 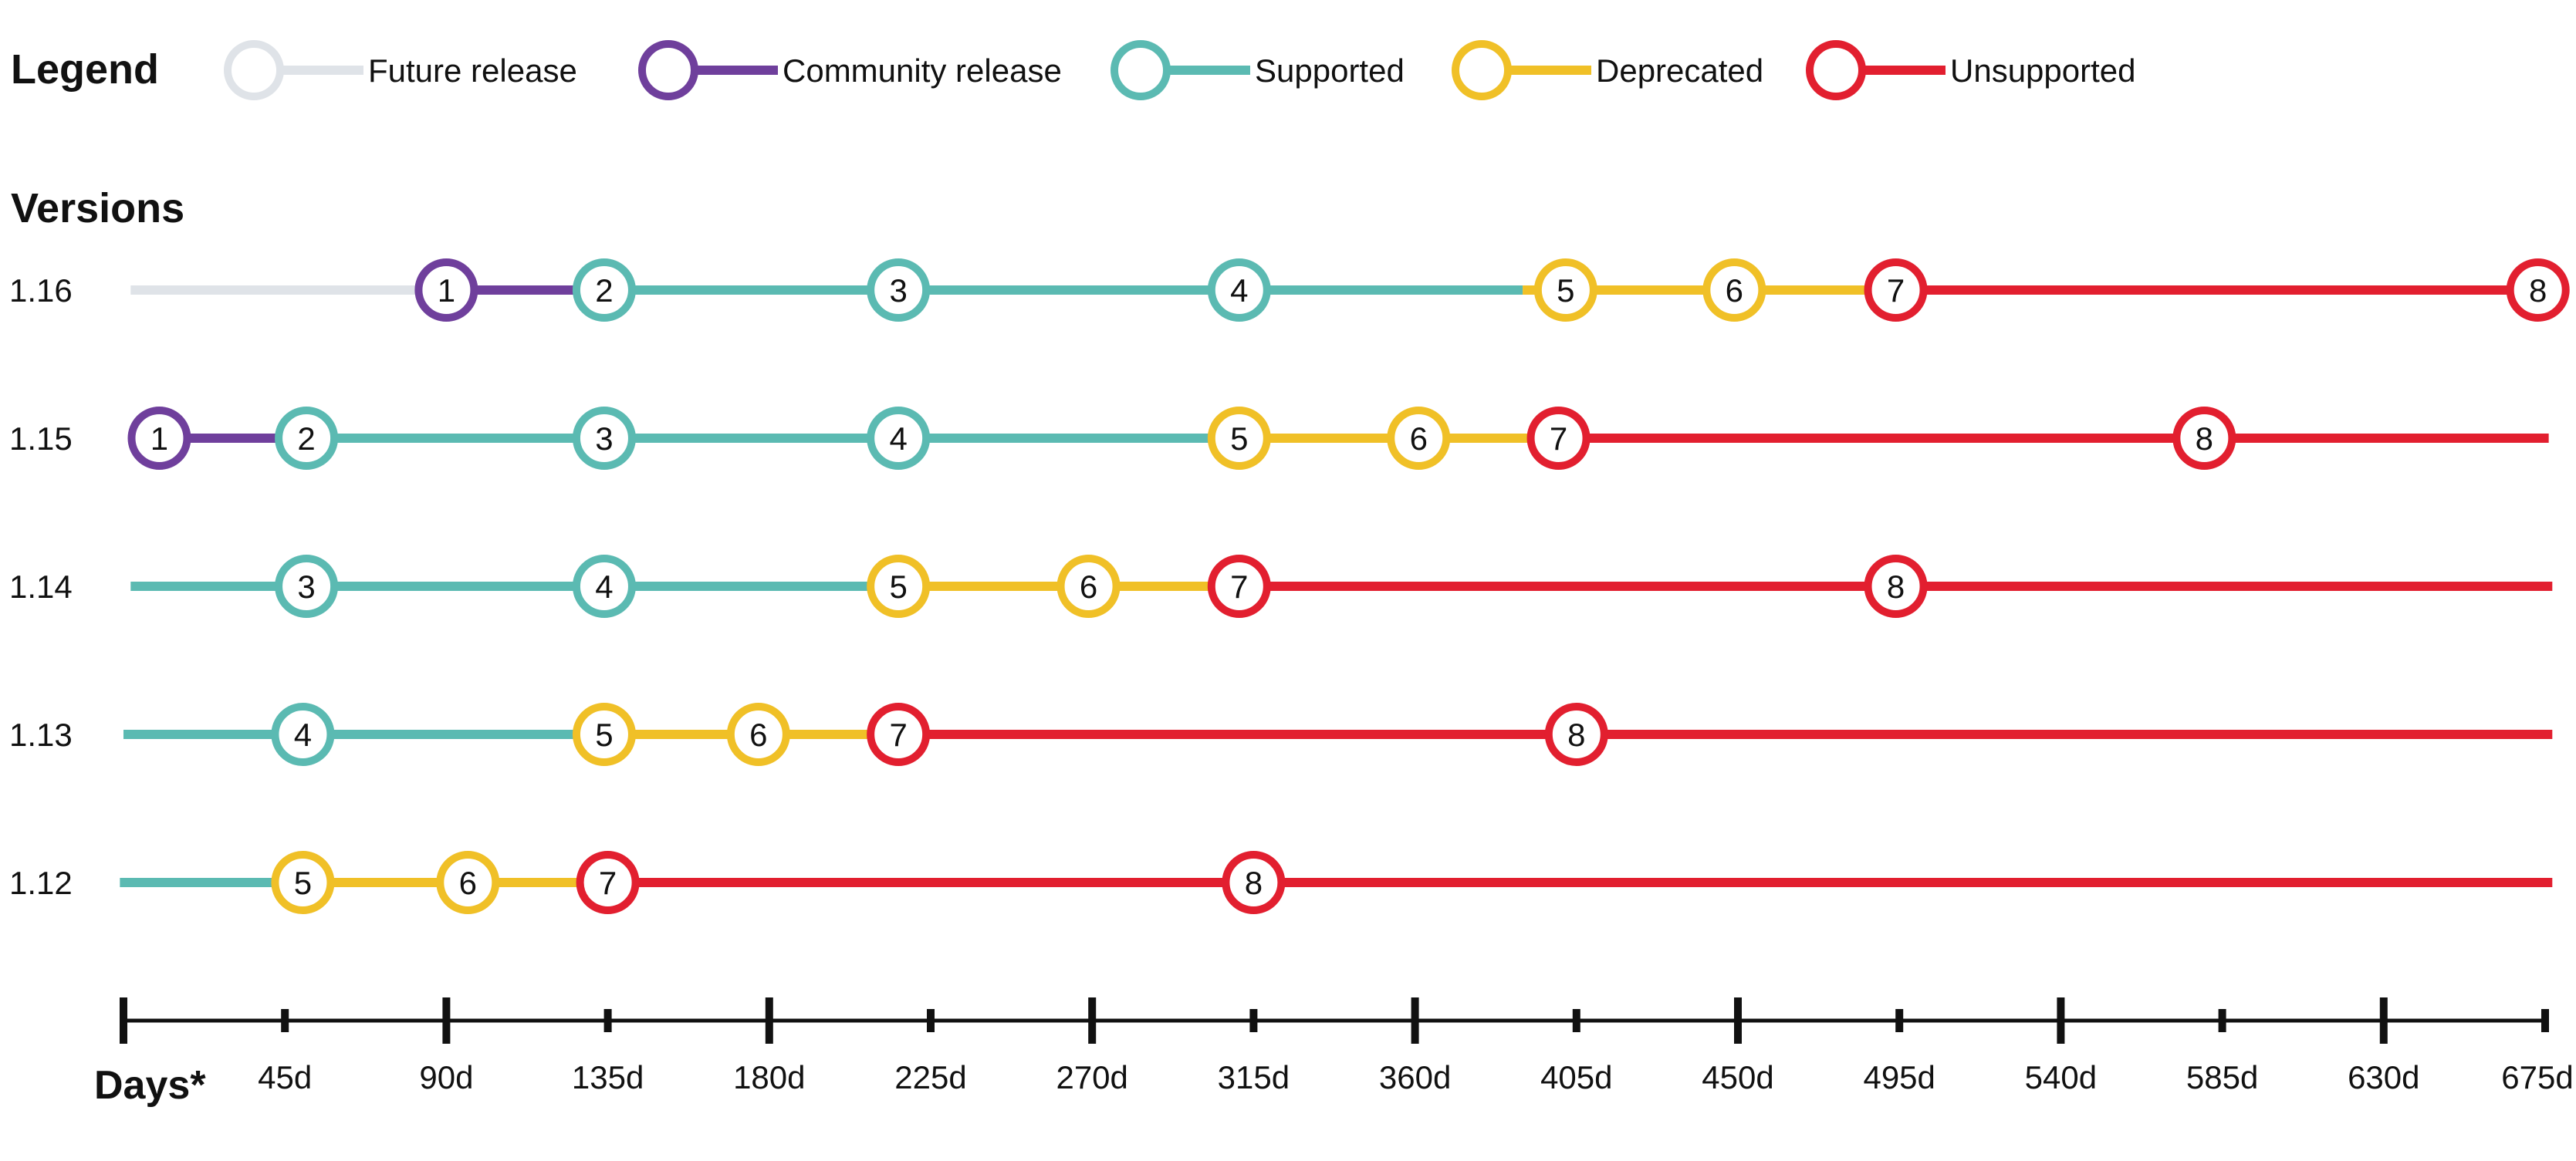 What do you see at coordinates (1254, 1077) in the screenshot?
I see `x-tick-label: 315d` at bounding box center [1254, 1077].